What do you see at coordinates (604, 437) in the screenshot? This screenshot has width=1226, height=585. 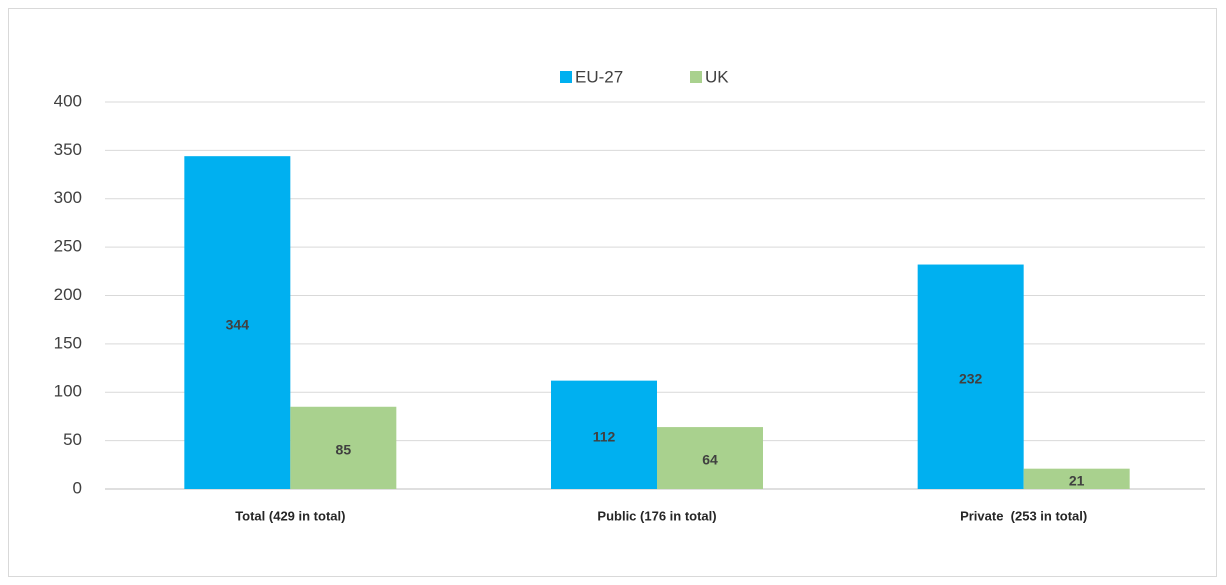 I see `data-label: 112` at bounding box center [604, 437].